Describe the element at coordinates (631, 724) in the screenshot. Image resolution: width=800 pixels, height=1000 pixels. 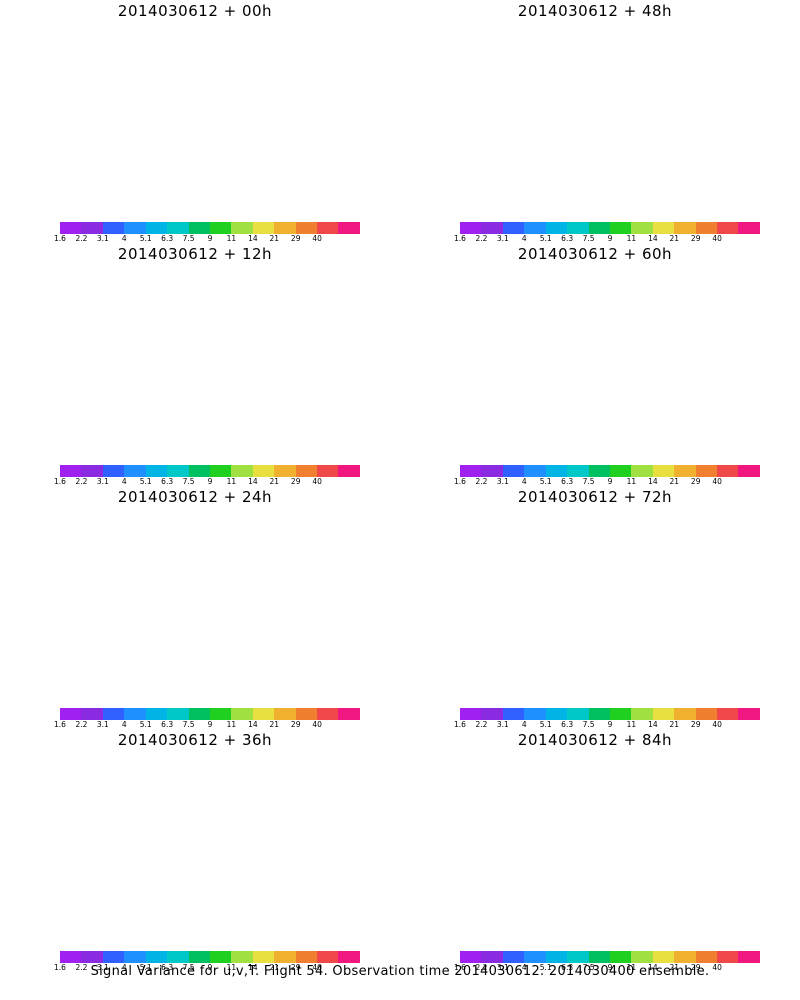
I see `colorbar-tick-label: 11` at that location.